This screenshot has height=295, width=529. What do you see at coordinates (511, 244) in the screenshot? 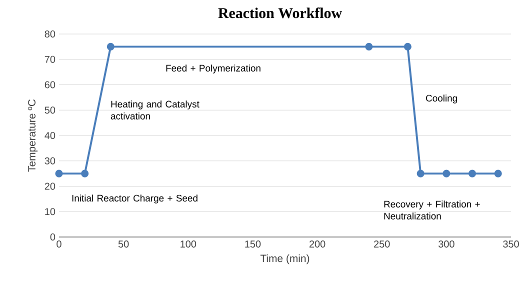
I see `x-tick-label: 350` at bounding box center [511, 244].